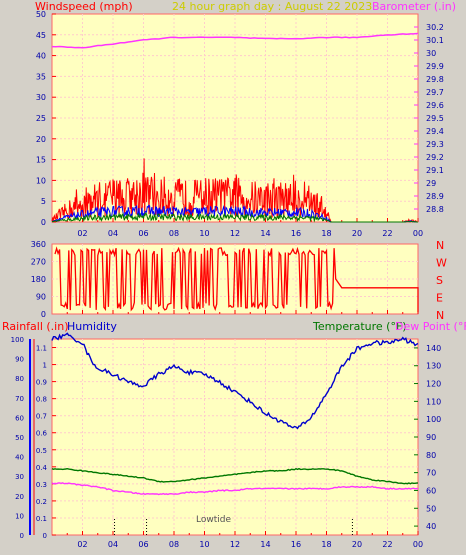 This screenshot has width=466, height=555. I want to click on humidity-tick-label: 50, so click(19, 438).